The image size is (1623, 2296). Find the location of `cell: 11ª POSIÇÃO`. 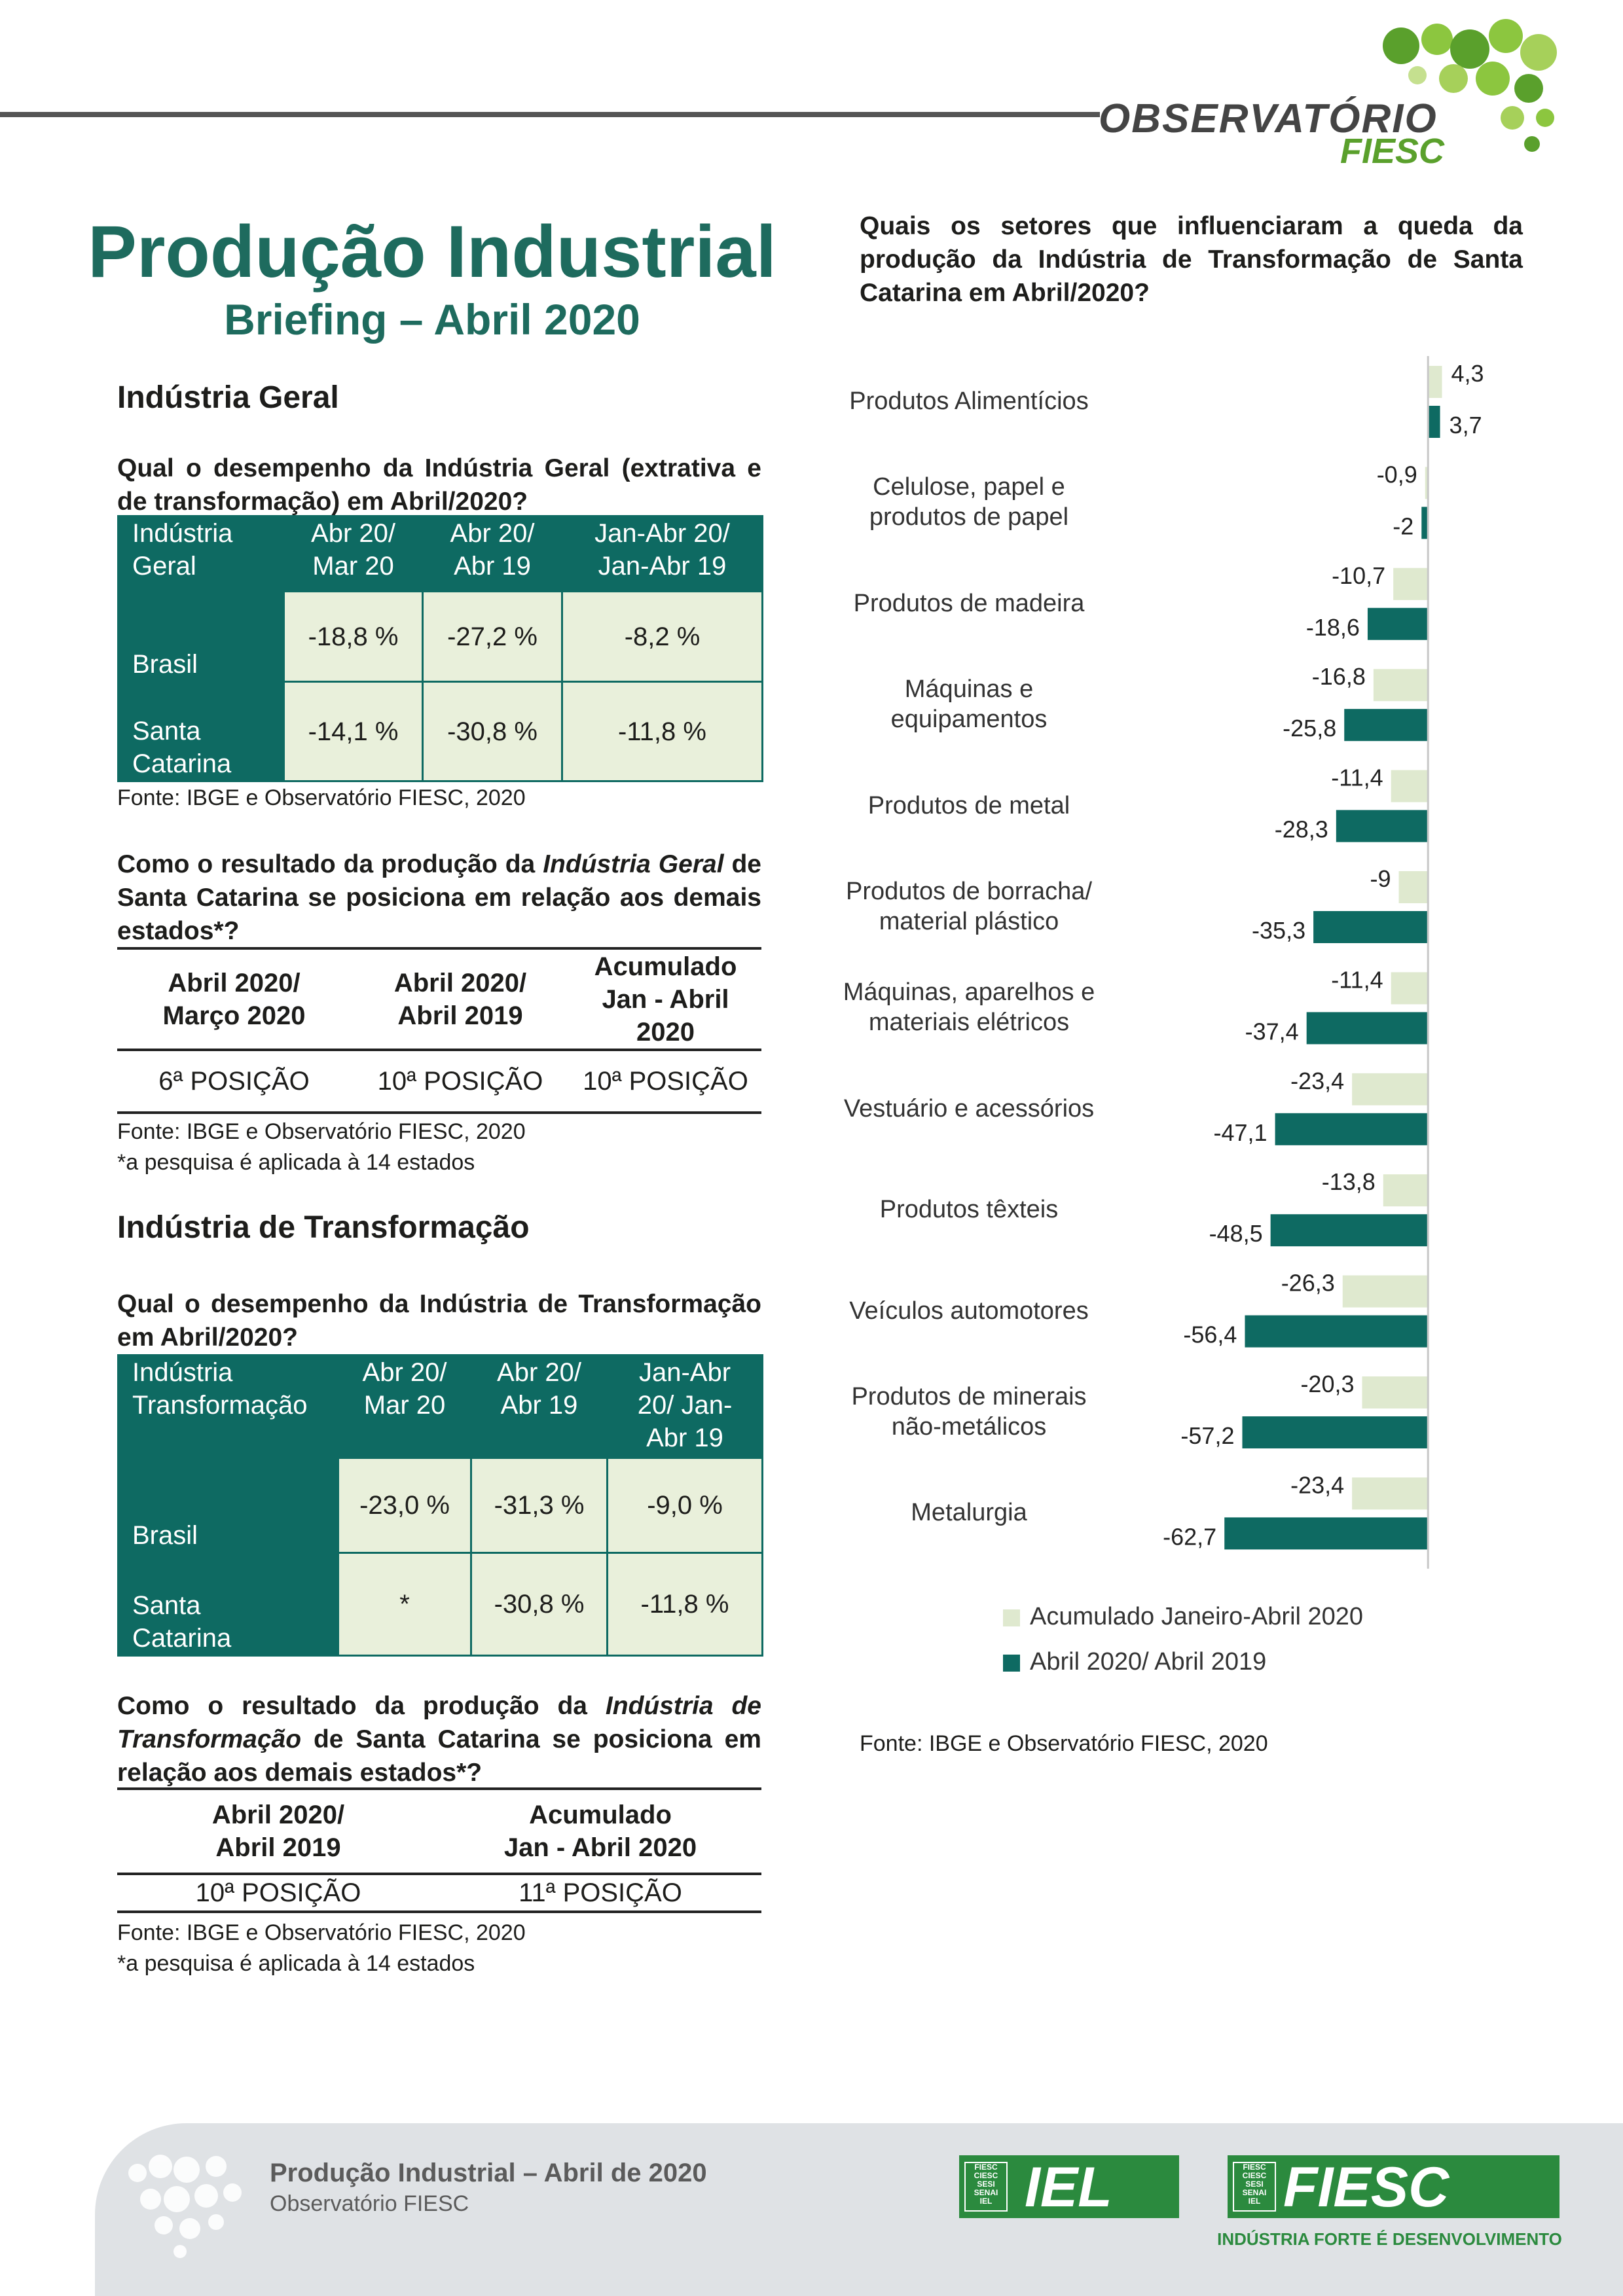

cell: 11ª POSIÇÃO is located at coordinates (600, 1894).